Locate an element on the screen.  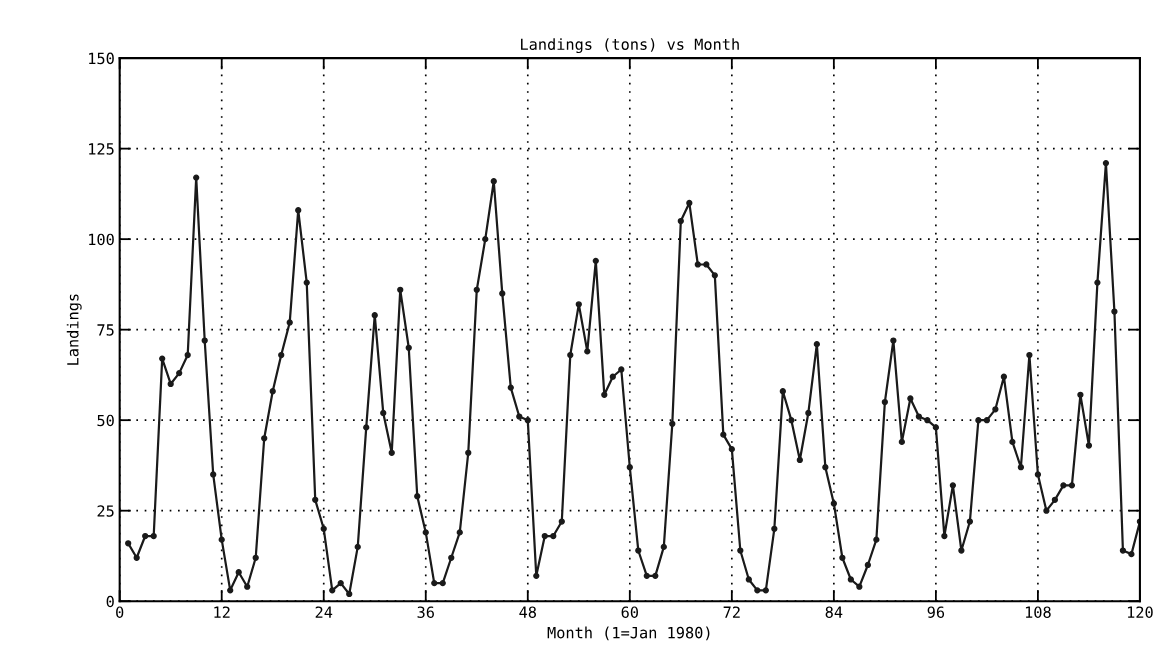
x-tick-label: 84 is located at coordinates (834, 612).